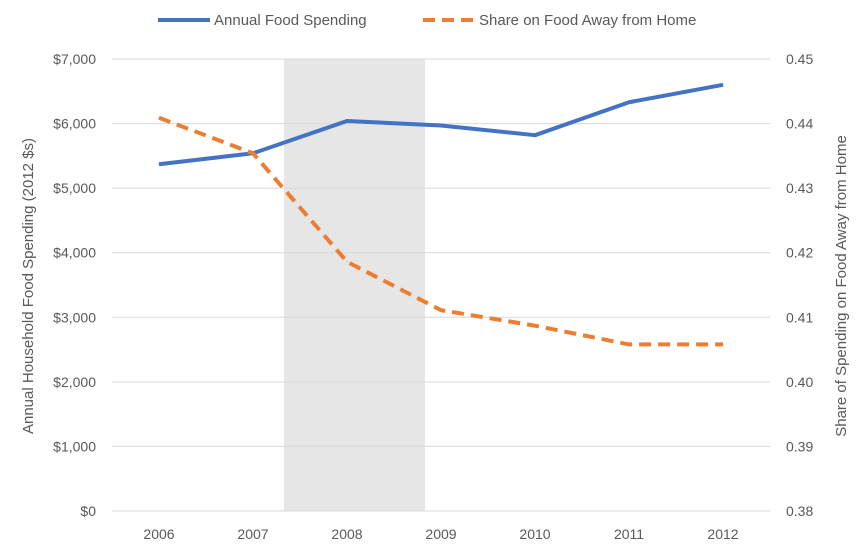  Describe the element at coordinates (88, 511) in the screenshot. I see `left-tick-label: $0` at that location.